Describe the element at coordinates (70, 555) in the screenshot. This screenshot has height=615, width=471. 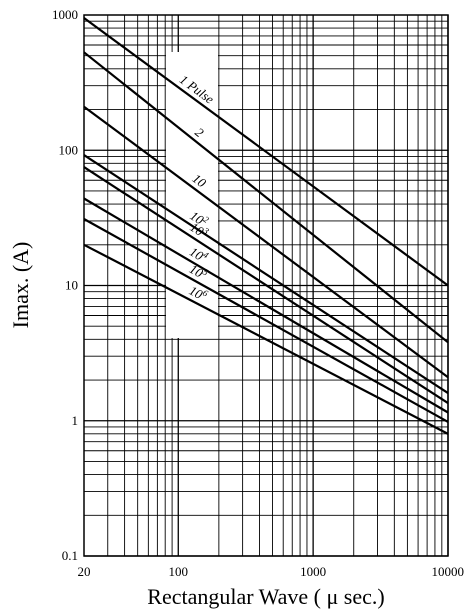
I see `y-tick-label: 0.1` at that location.